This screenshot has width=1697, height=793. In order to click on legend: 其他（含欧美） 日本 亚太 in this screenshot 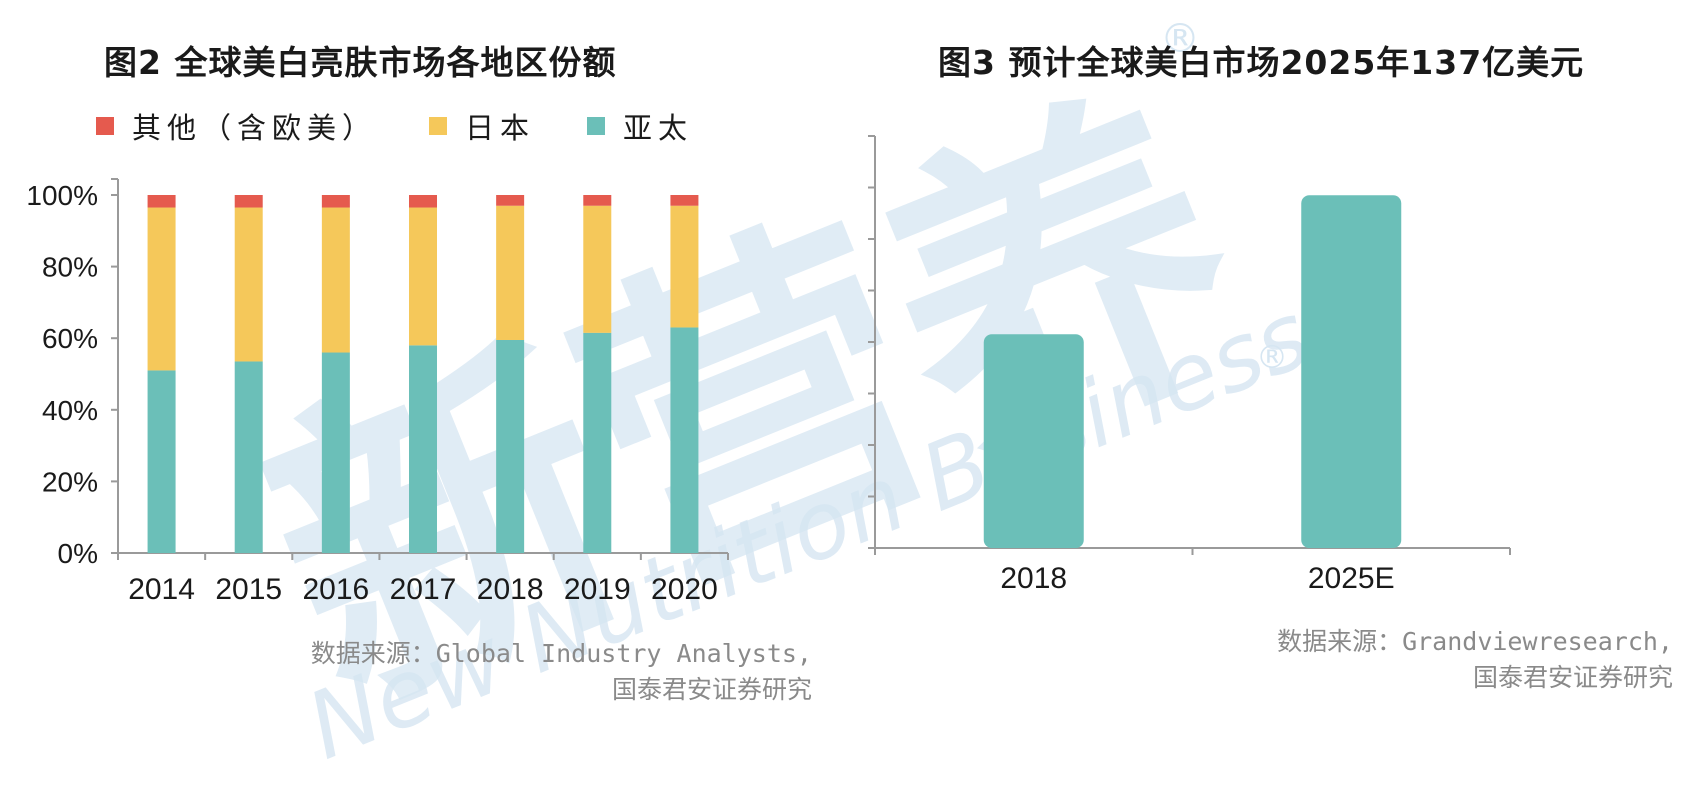, I will do `click(420, 126)`.